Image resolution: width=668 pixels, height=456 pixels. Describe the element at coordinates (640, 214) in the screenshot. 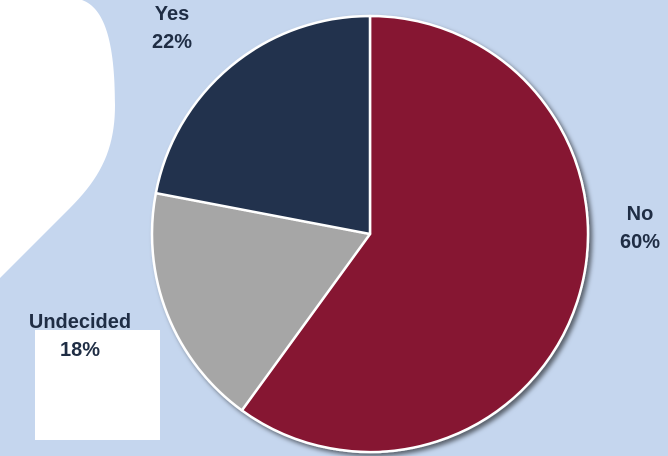

I see `data-label-category: No` at that location.